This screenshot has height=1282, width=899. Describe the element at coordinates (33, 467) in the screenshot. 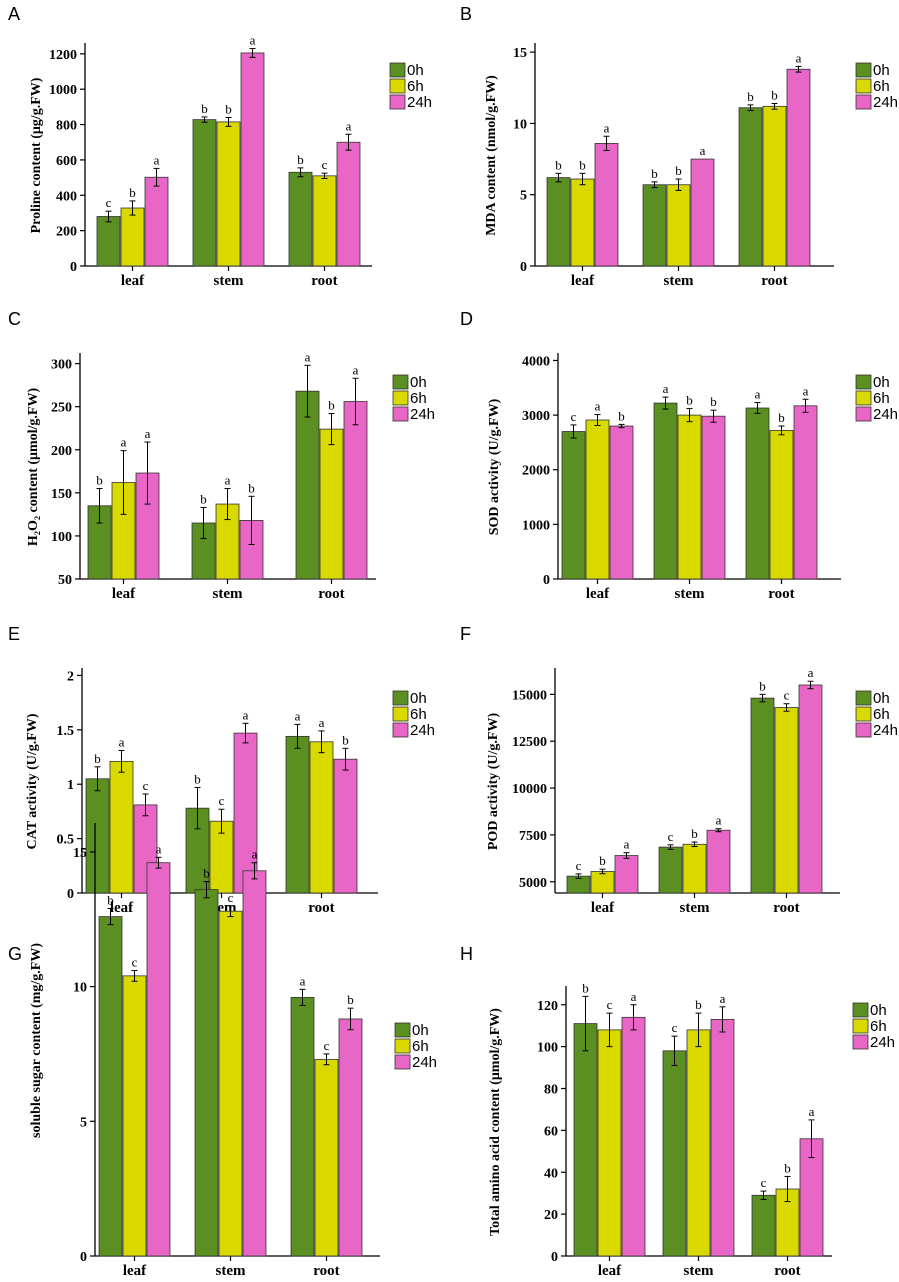

I see `y-axis-label: H₂O₂ content (μmol/g.FW)` at that location.